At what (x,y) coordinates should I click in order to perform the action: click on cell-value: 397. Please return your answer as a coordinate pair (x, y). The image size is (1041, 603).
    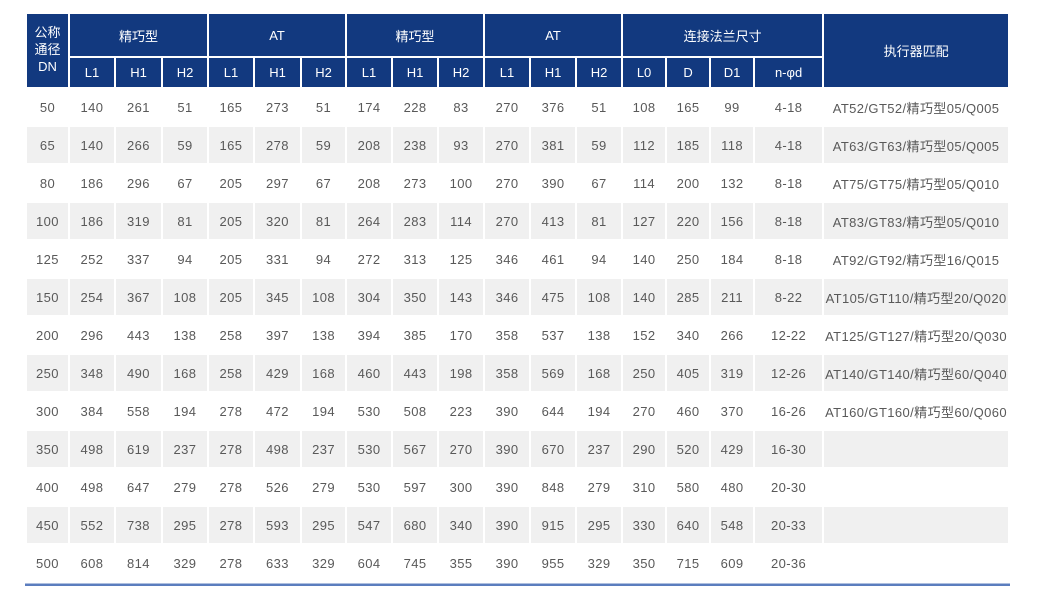
    Looking at the image, I should click on (277, 335).